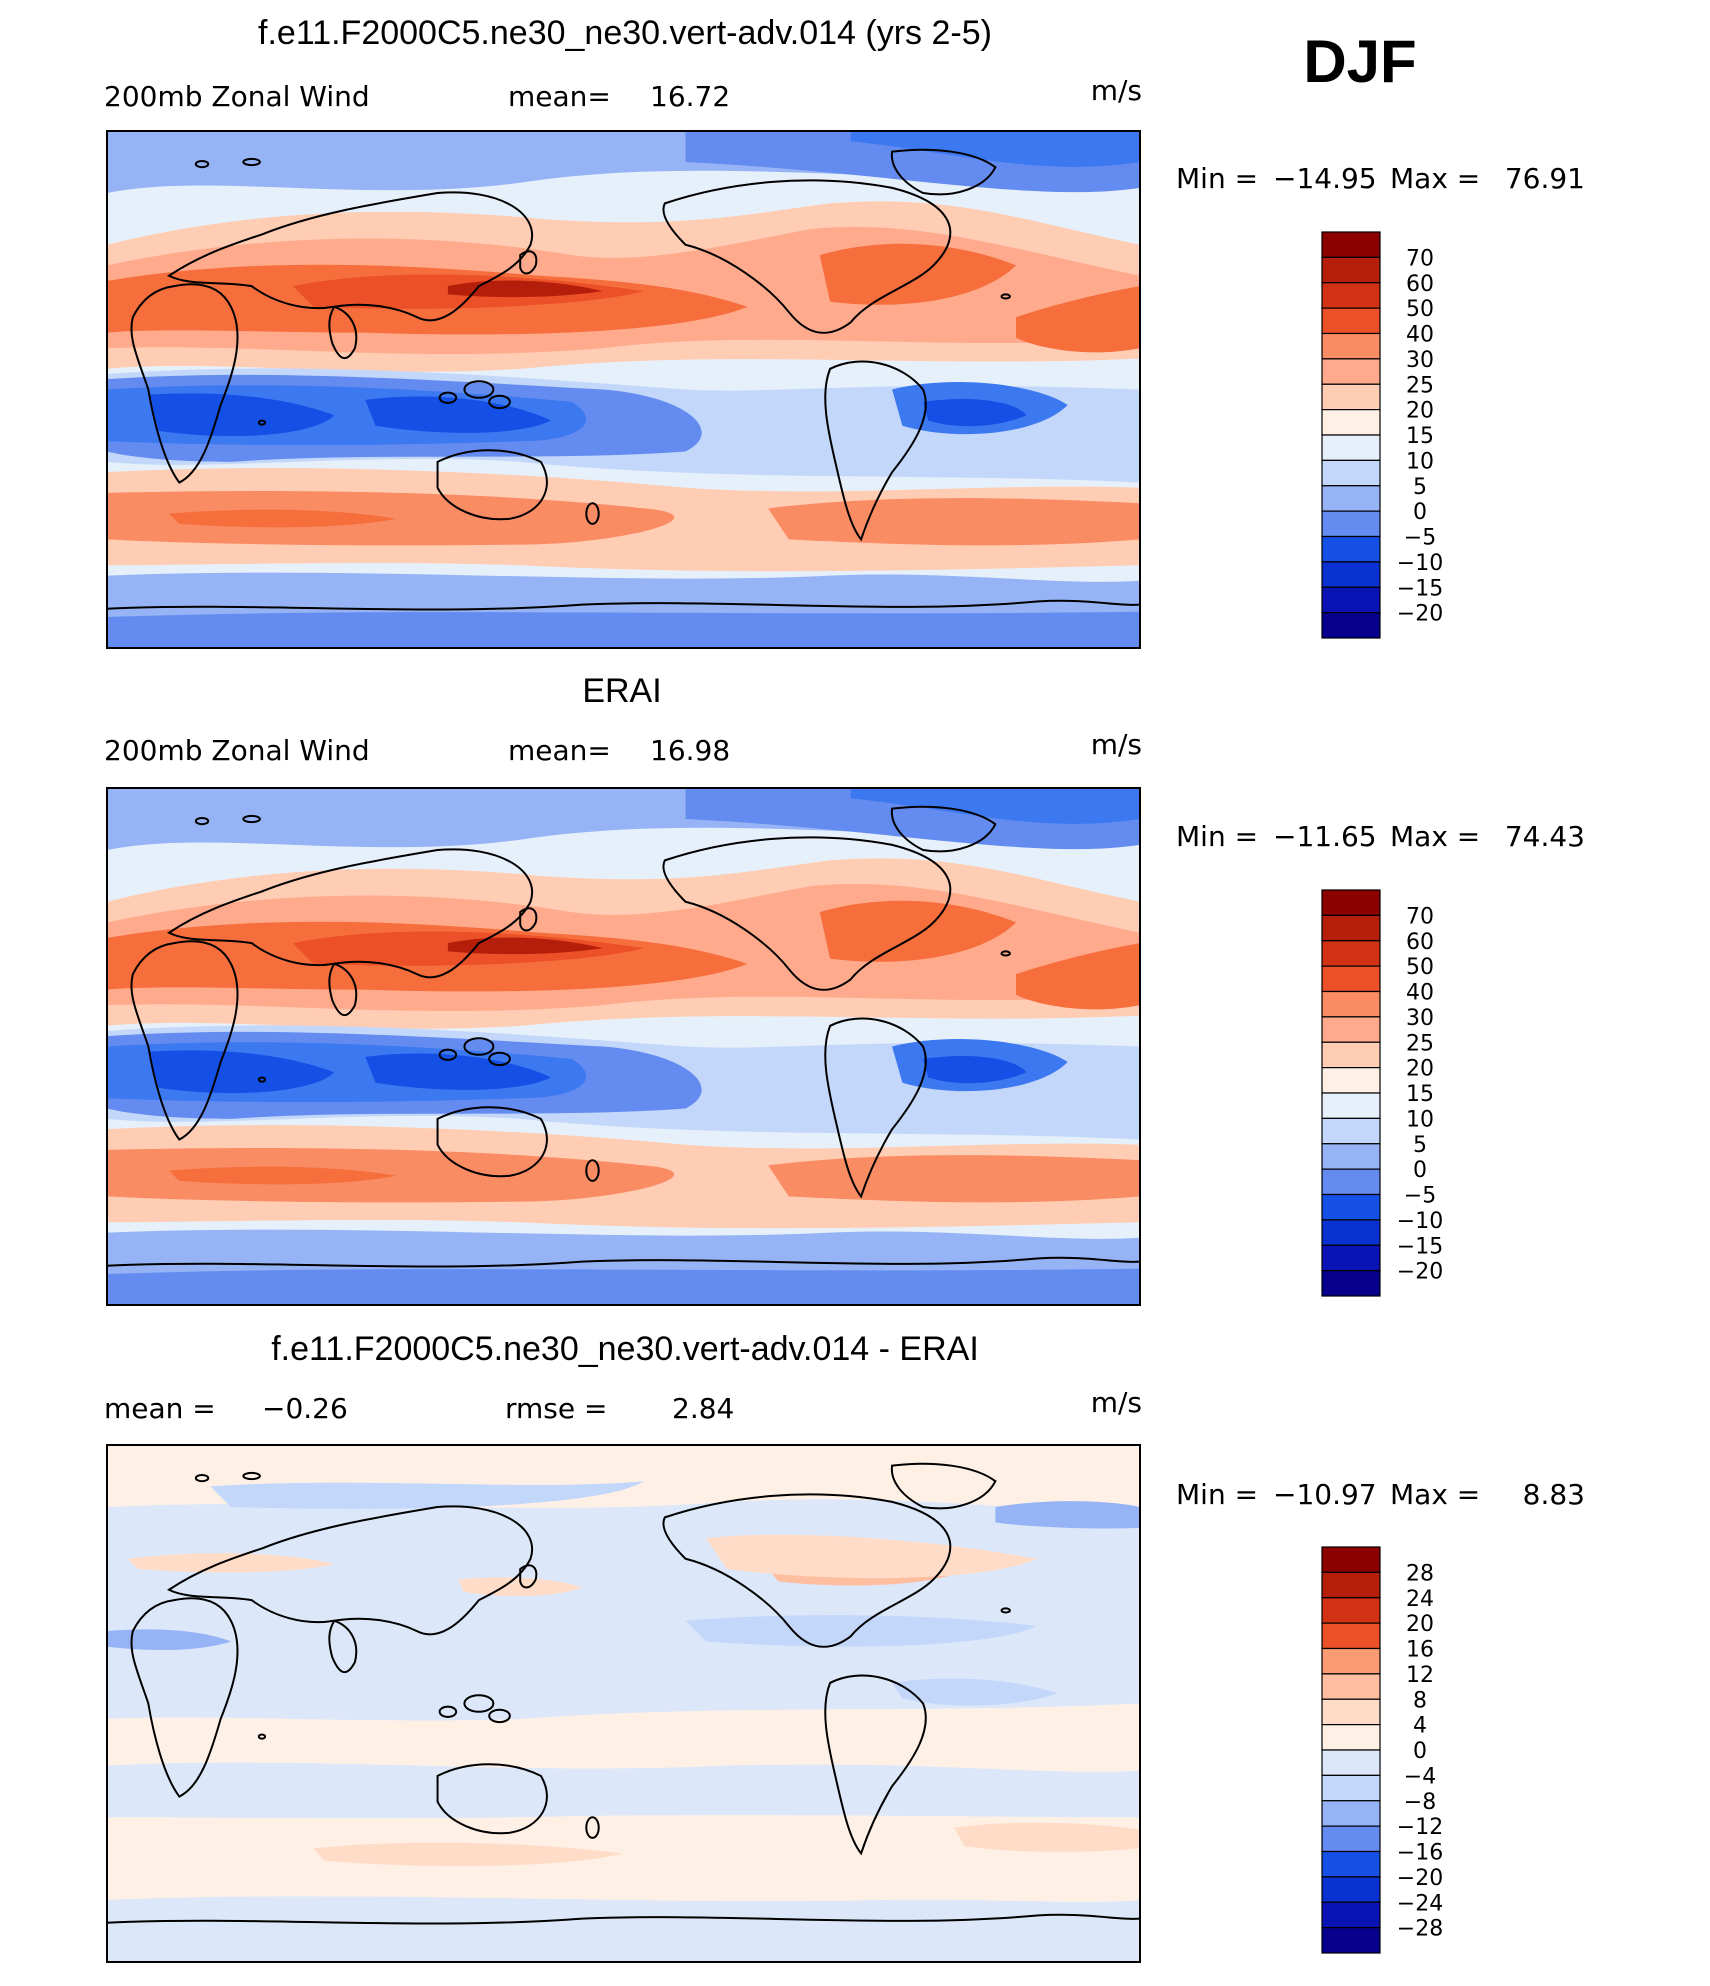 This screenshot has width=1710, height=1986. Describe the element at coordinates (237, 750) in the screenshot. I see `field-label: 200mb Zonal Wind` at that location.